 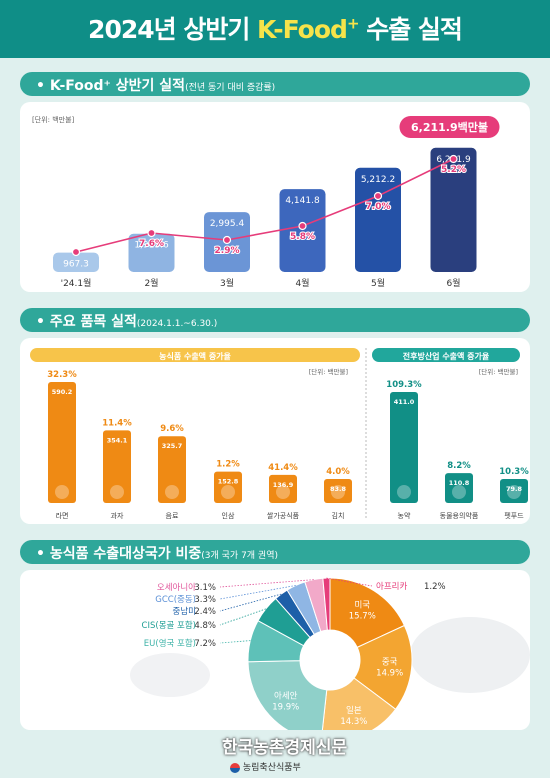 I want to click on bar-value-label: 967.3, so click(x=76, y=265).